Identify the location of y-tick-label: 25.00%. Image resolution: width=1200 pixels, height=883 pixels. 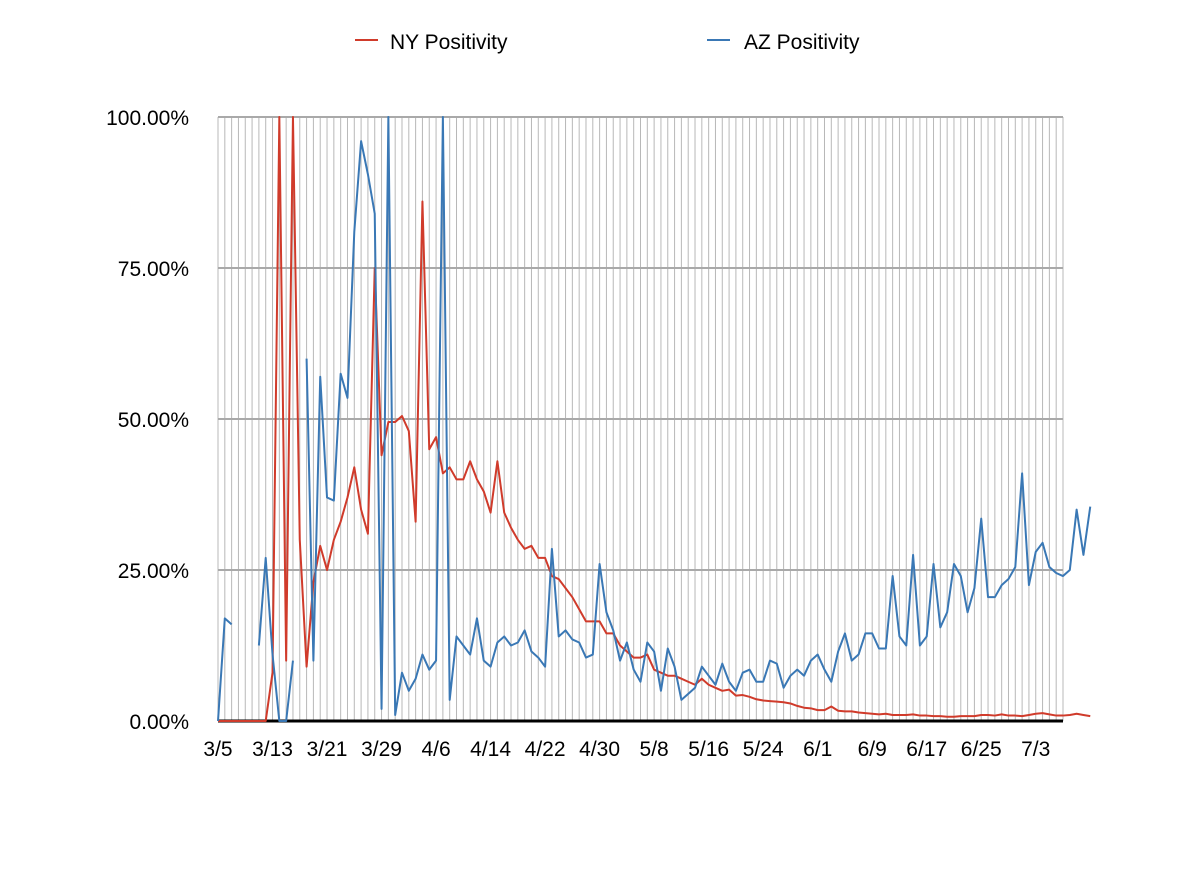
(153, 571).